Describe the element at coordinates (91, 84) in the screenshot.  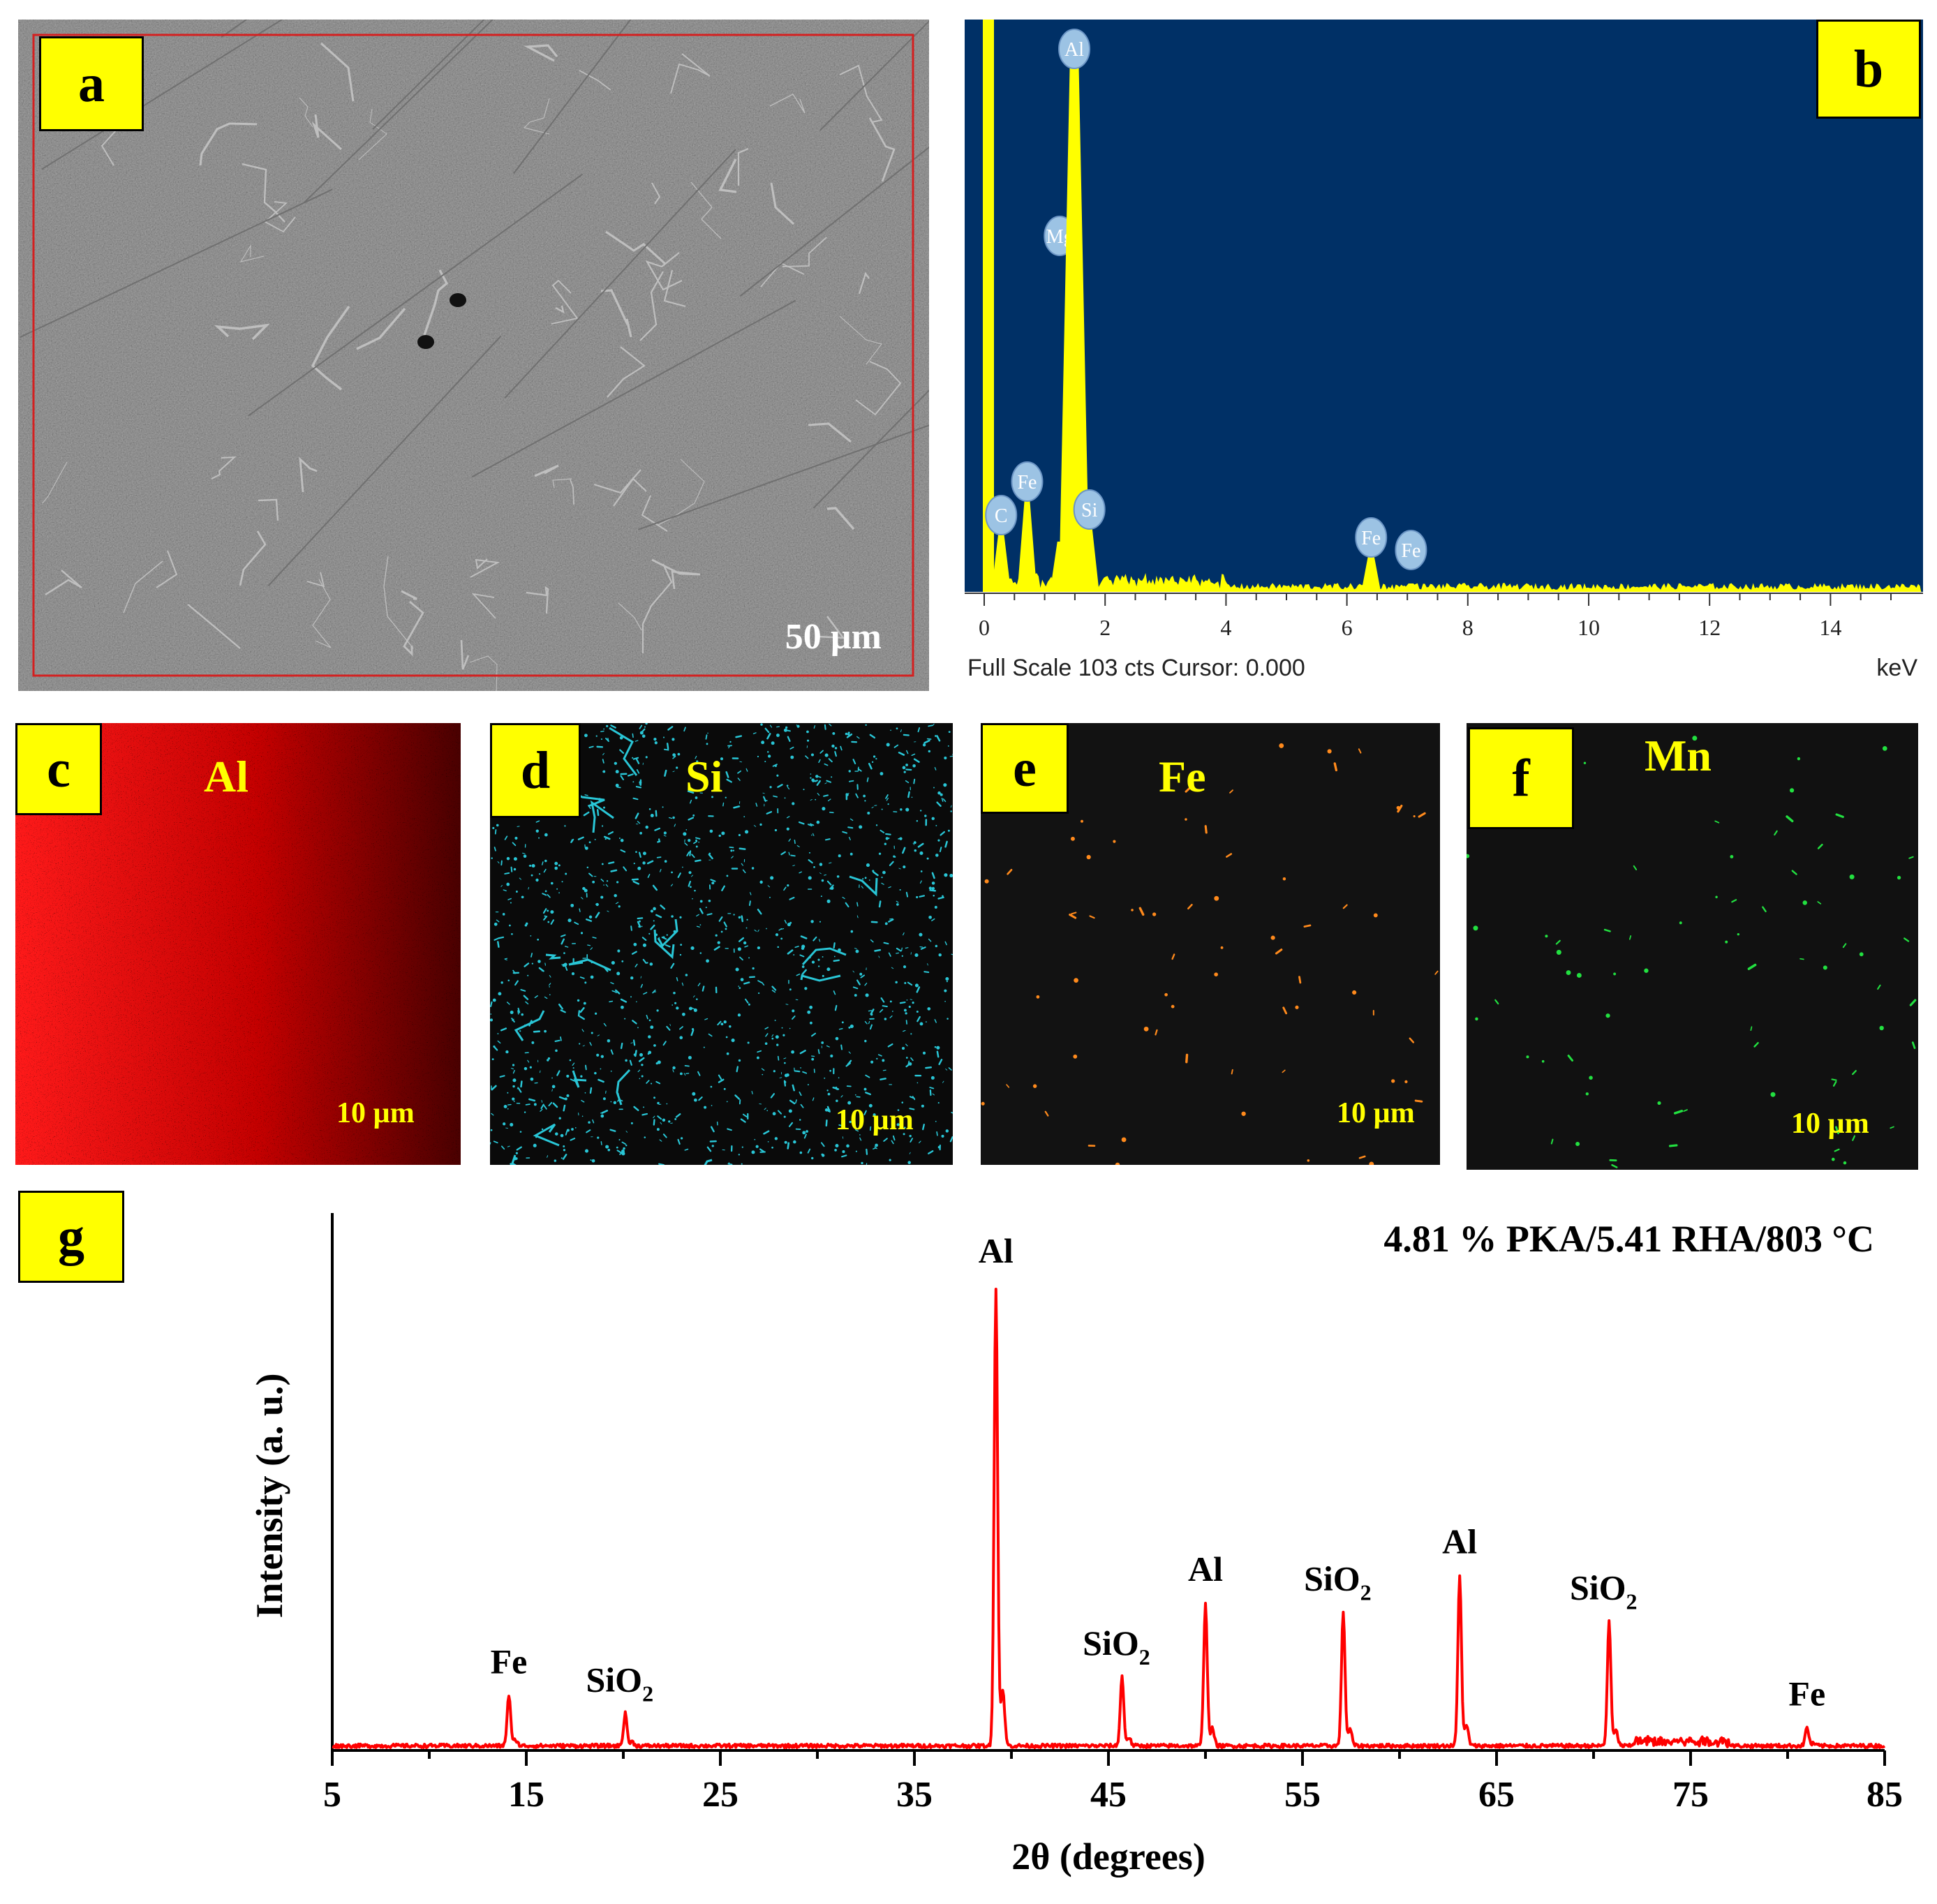
I see `panel-label-a: a` at that location.